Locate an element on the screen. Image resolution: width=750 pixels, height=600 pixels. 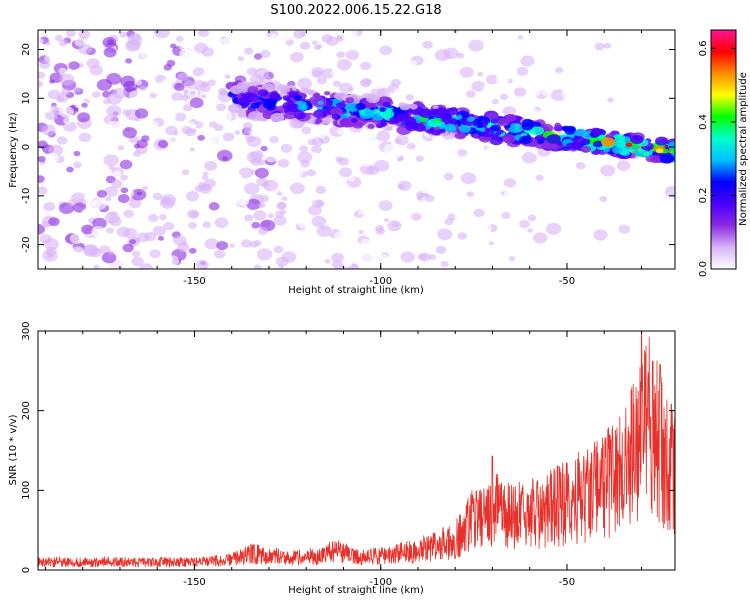
snr-y-tick-label: 0 is located at coordinates (26, 570).